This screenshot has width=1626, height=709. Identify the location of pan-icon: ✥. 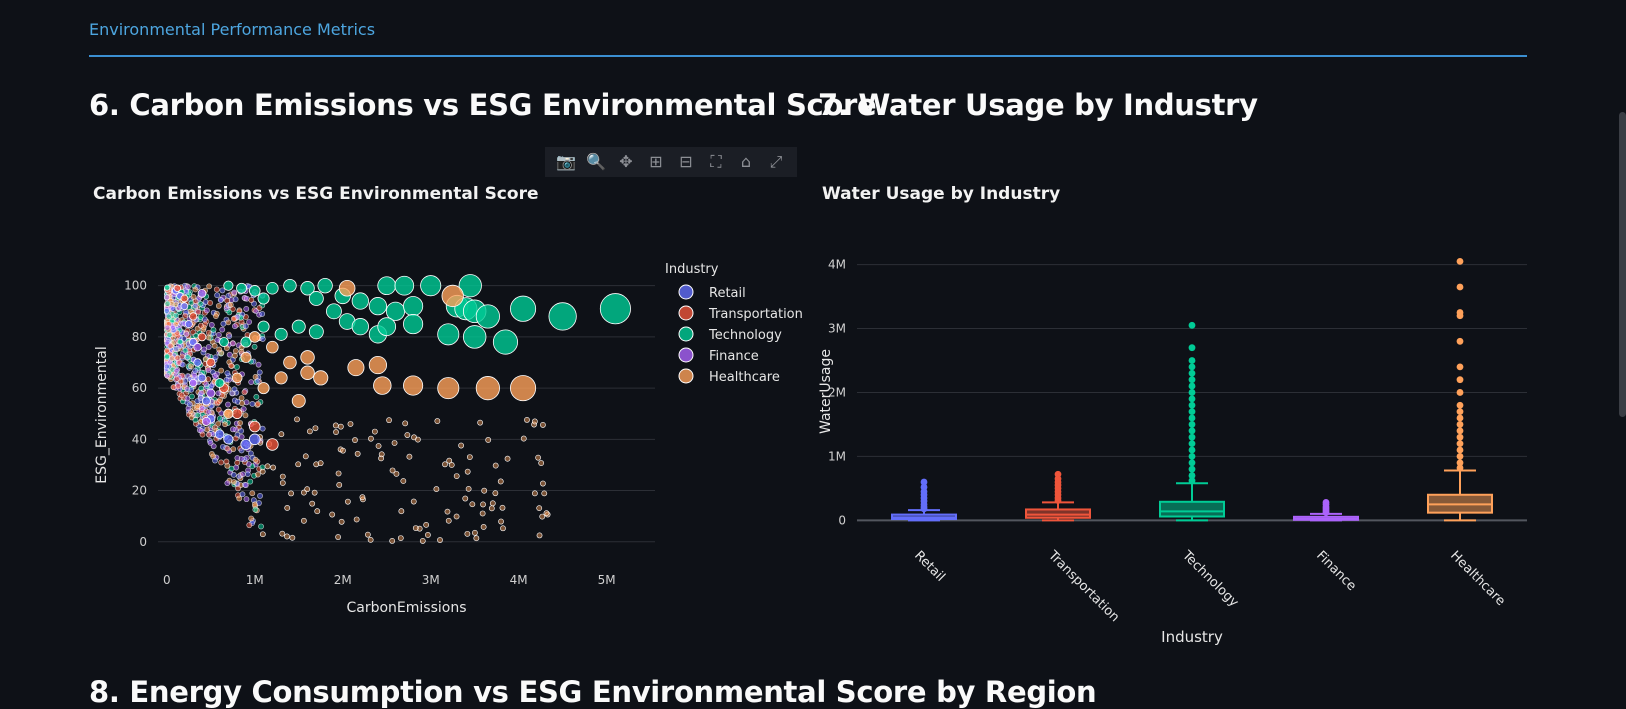
(626, 161).